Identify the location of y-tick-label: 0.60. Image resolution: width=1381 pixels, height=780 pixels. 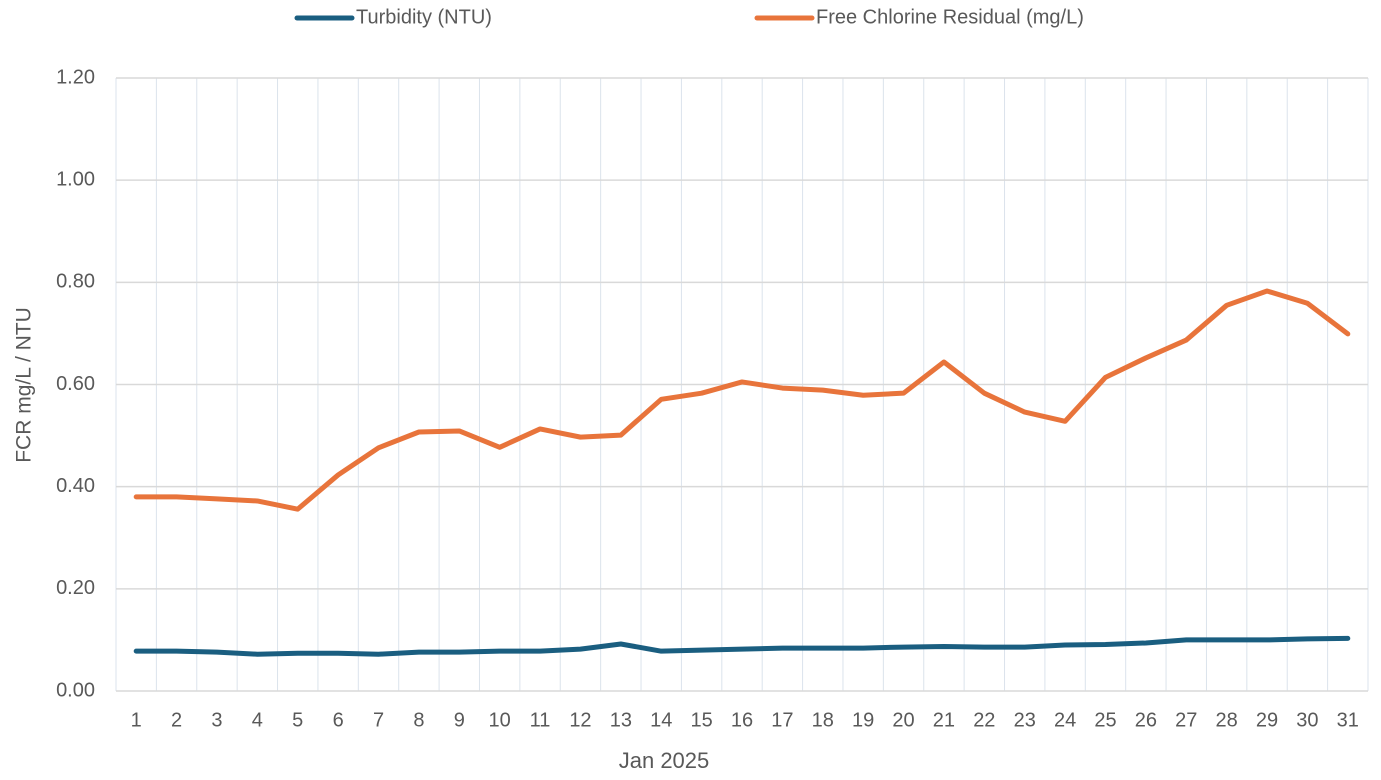
(75, 384).